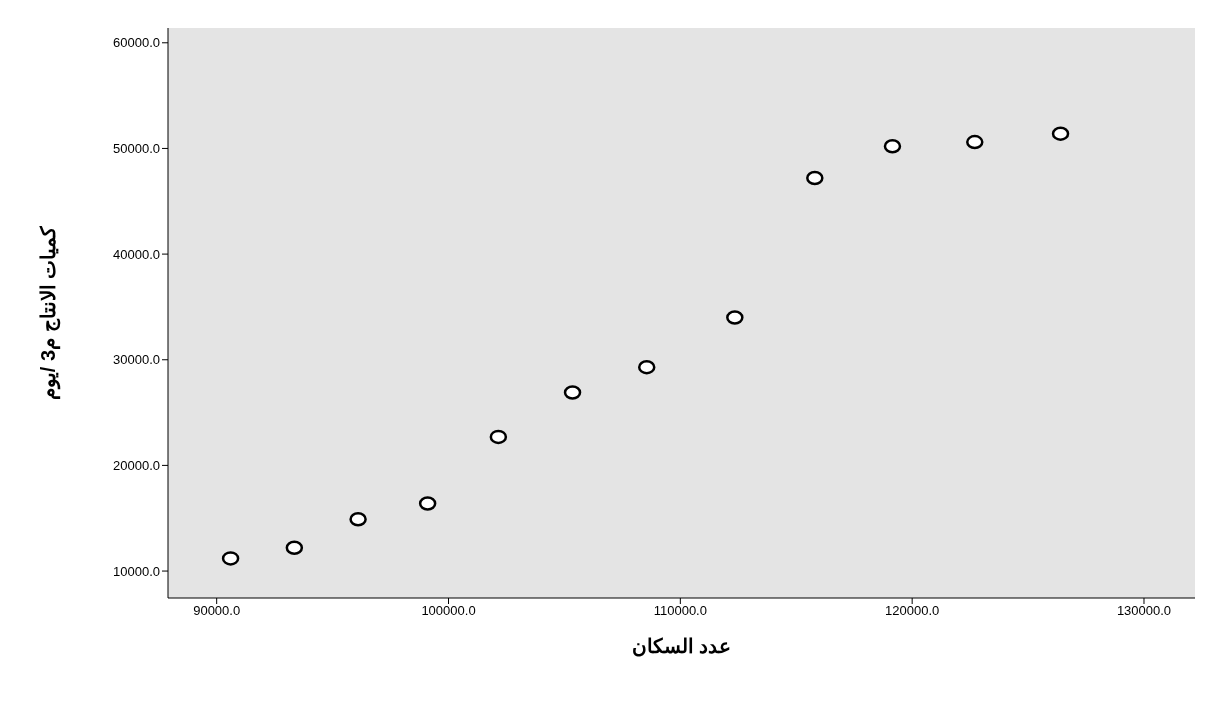 This screenshot has width=1209, height=713. Describe the element at coordinates (49, 313) in the screenshot. I see `y-axis-title: كميات الانتاج م3 /يوم` at that location.